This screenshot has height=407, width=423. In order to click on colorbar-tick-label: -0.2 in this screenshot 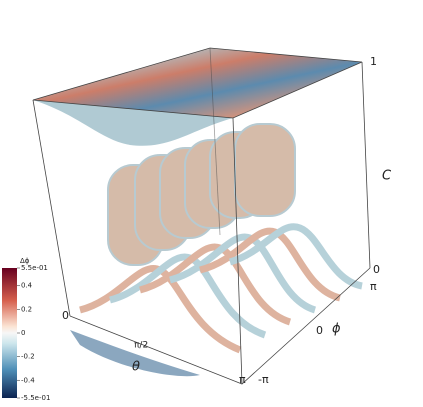, I will do `click(28, 357)`.